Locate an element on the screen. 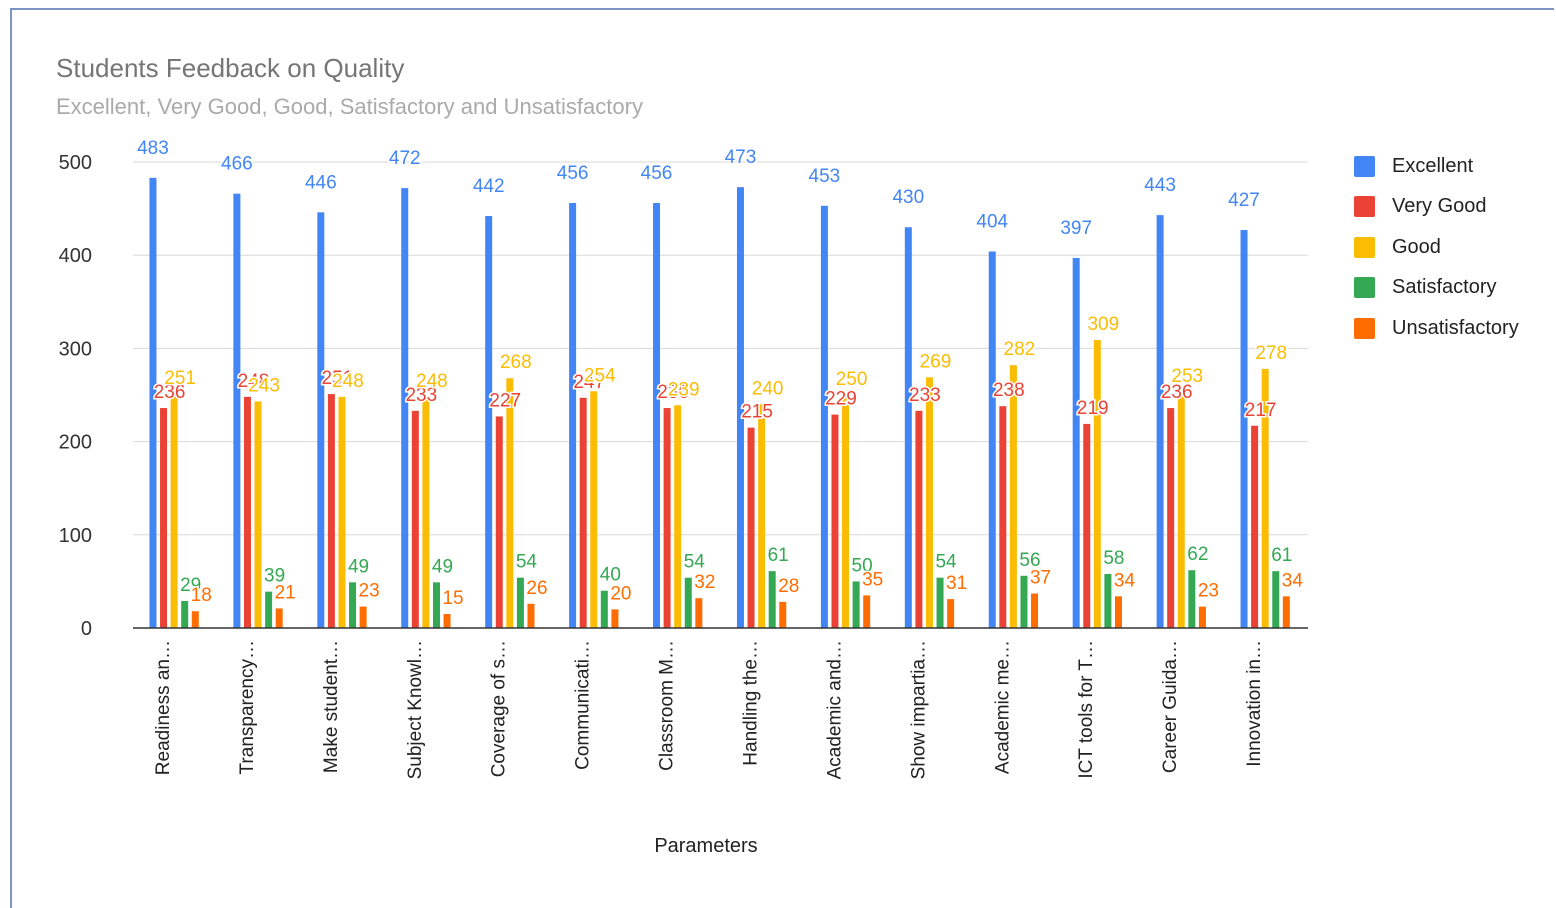  data-label: 254 is located at coordinates (600, 375).